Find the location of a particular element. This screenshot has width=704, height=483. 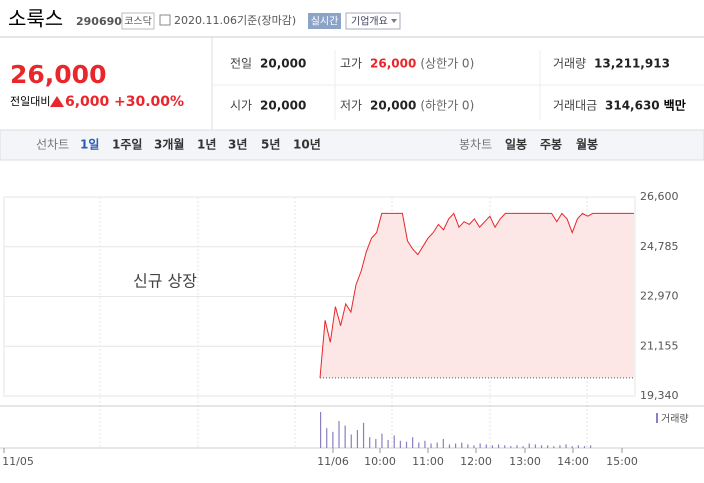

tab: 일봉 is located at coordinates (516, 145).